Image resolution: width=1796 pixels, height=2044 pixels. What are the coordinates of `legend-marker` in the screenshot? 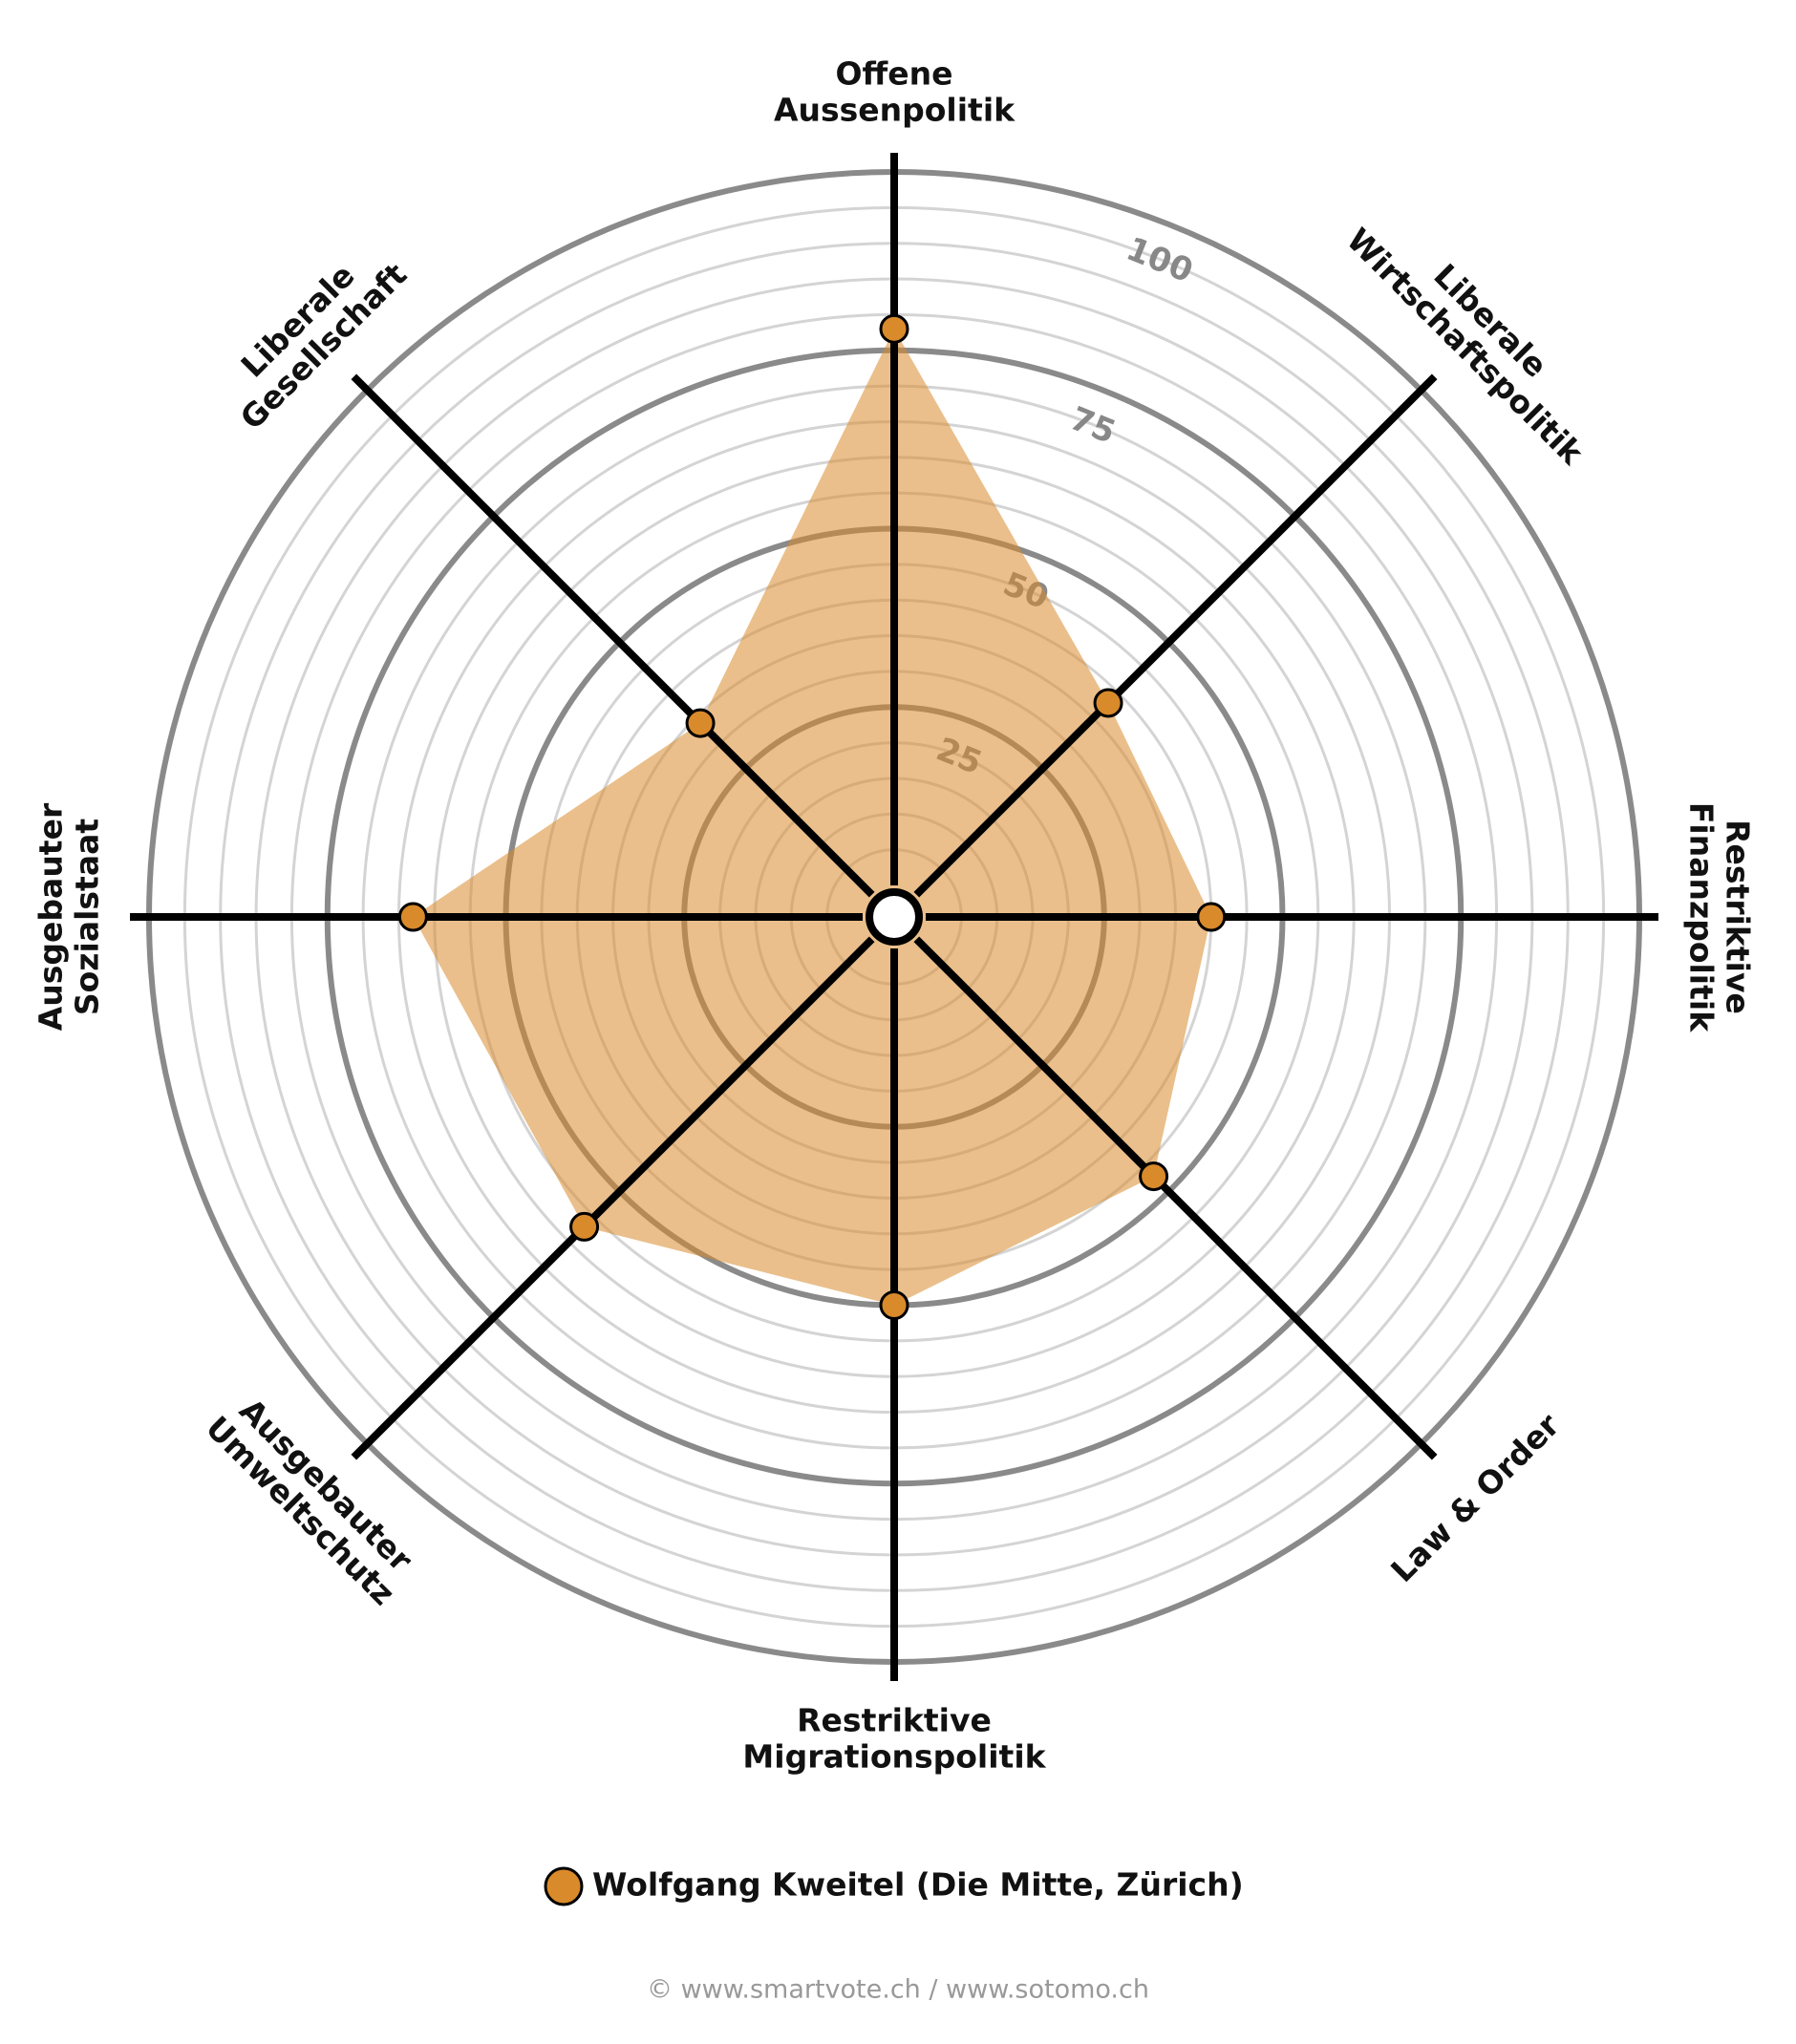 It's located at (564, 1886).